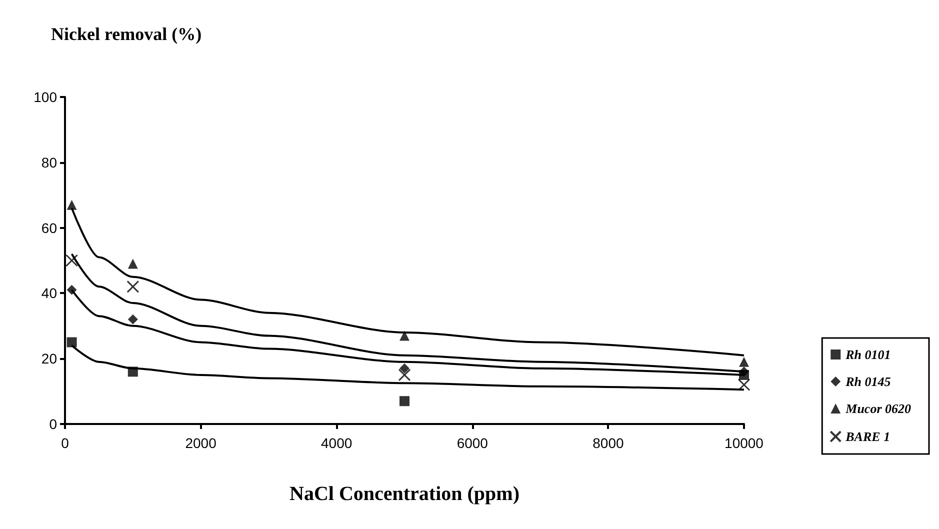 This screenshot has width=939, height=529. Describe the element at coordinates (126, 34) in the screenshot. I see `chart-title: Nickel removal (%)` at that location.